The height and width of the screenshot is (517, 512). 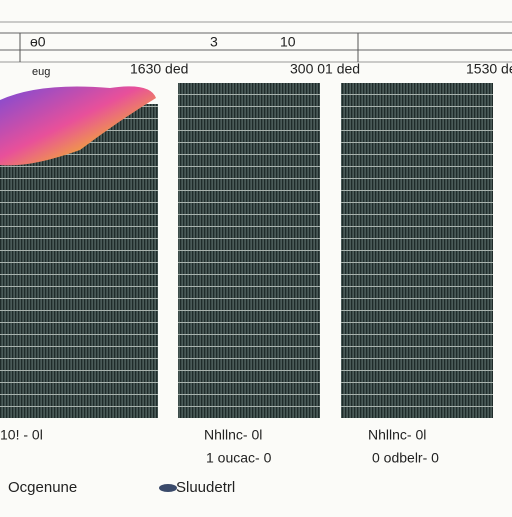 I want to click on panel-caption: 1 oucac- 0, so click(x=239, y=458).